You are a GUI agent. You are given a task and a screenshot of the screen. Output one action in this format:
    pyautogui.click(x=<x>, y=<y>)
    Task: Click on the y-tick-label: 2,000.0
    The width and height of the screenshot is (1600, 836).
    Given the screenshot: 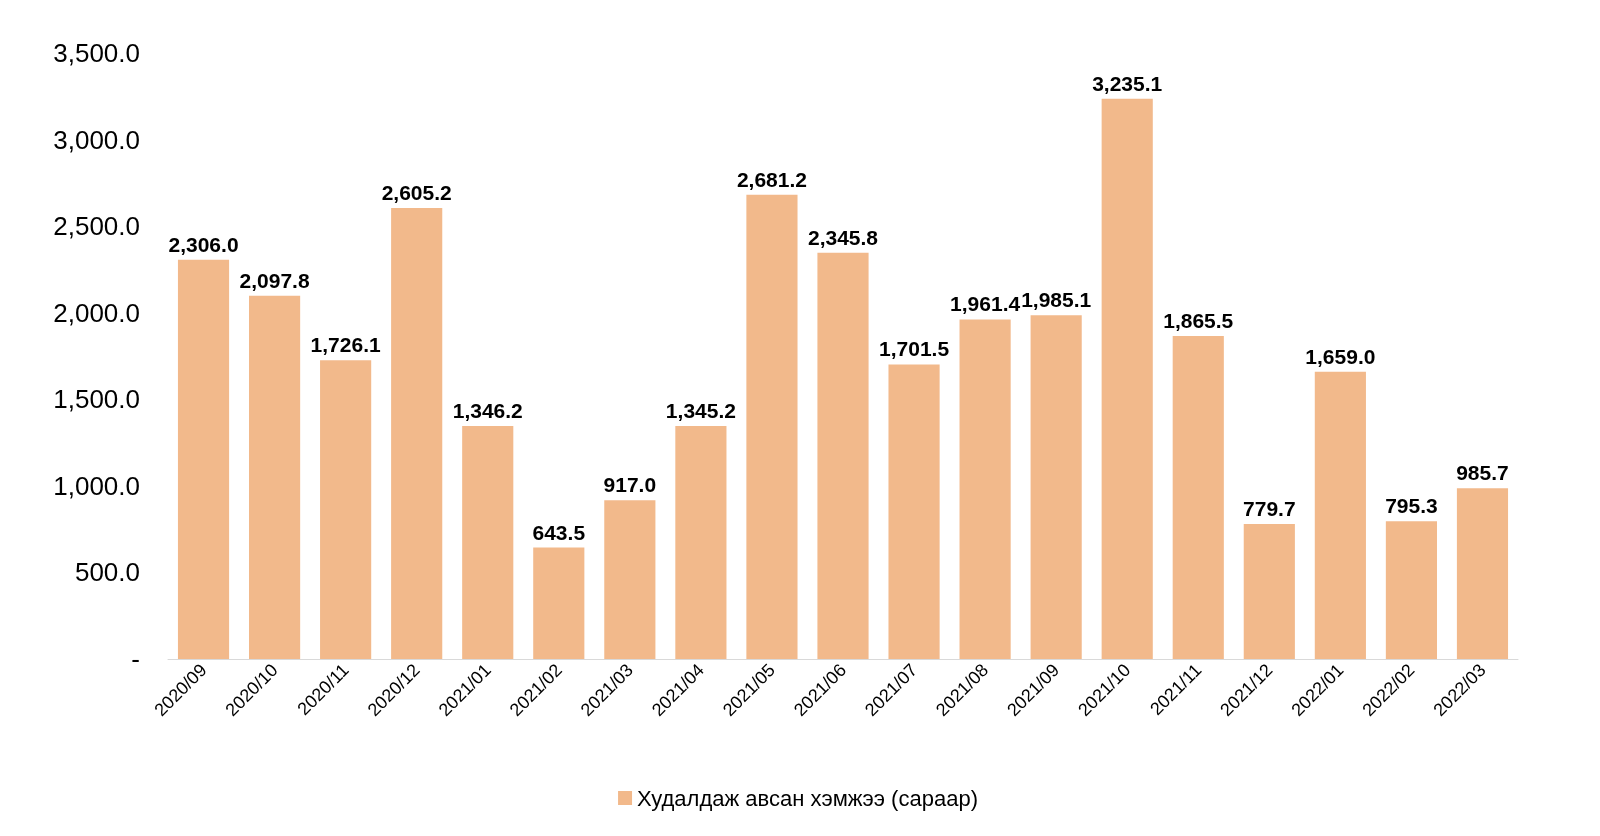 What is the action you would take?
    pyautogui.click(x=96, y=312)
    